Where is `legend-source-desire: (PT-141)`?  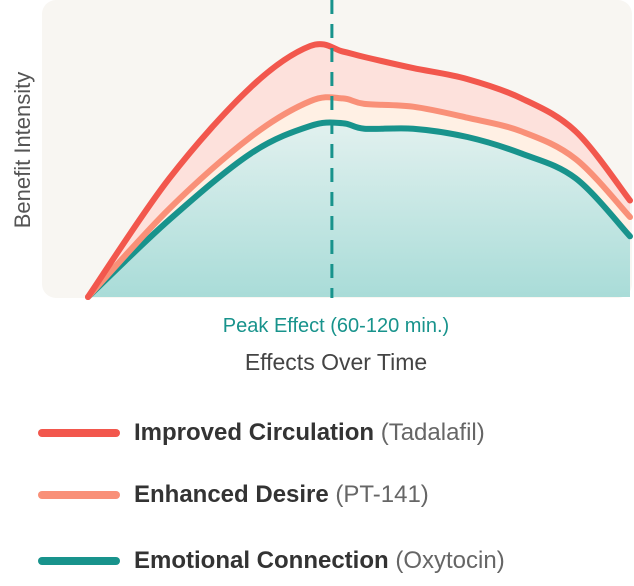
legend-source-desire: (PT-141) is located at coordinates (382, 494).